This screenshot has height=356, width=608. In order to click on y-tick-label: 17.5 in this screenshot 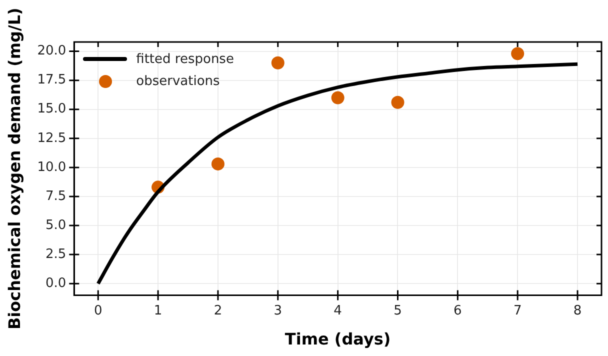, I will do `click(51, 80)`.